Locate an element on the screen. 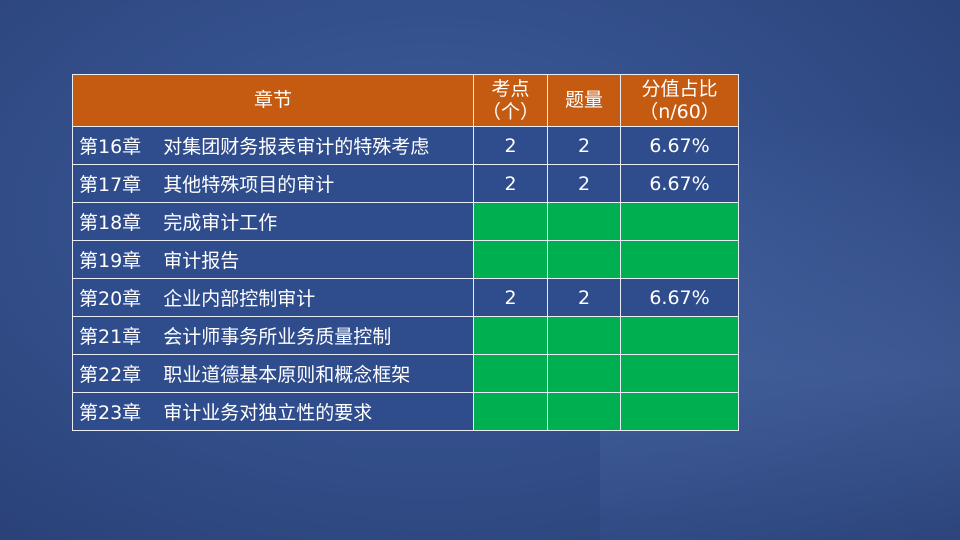 Image resolution: width=960 pixels, height=540 pixels. chapter-cell: 第20章 企业内部控制审计 is located at coordinates (273, 297).